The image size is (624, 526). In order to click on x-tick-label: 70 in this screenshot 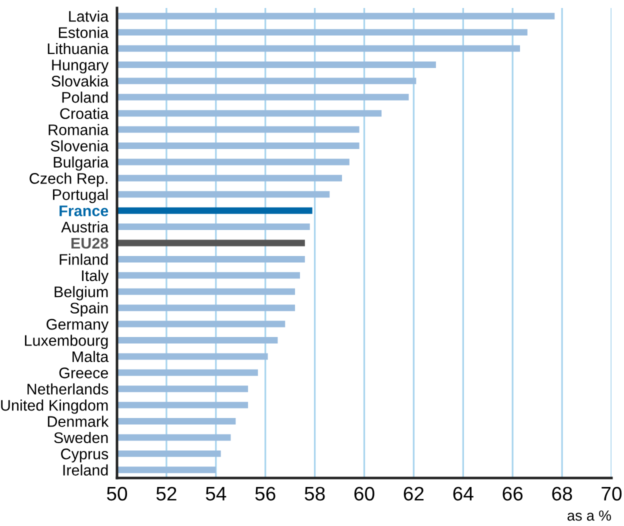, I will do `click(612, 493)`.